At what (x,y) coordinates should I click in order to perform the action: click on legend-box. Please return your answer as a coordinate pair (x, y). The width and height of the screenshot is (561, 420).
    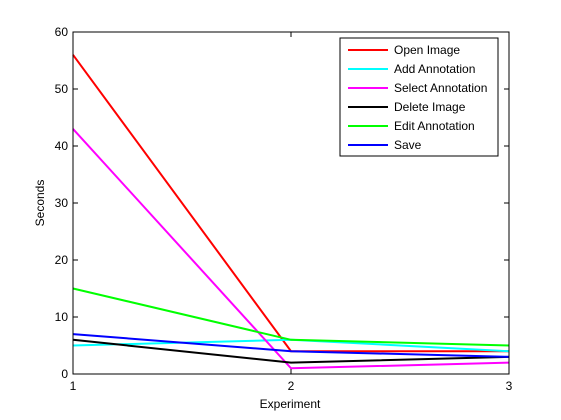
    Looking at the image, I should click on (419, 97).